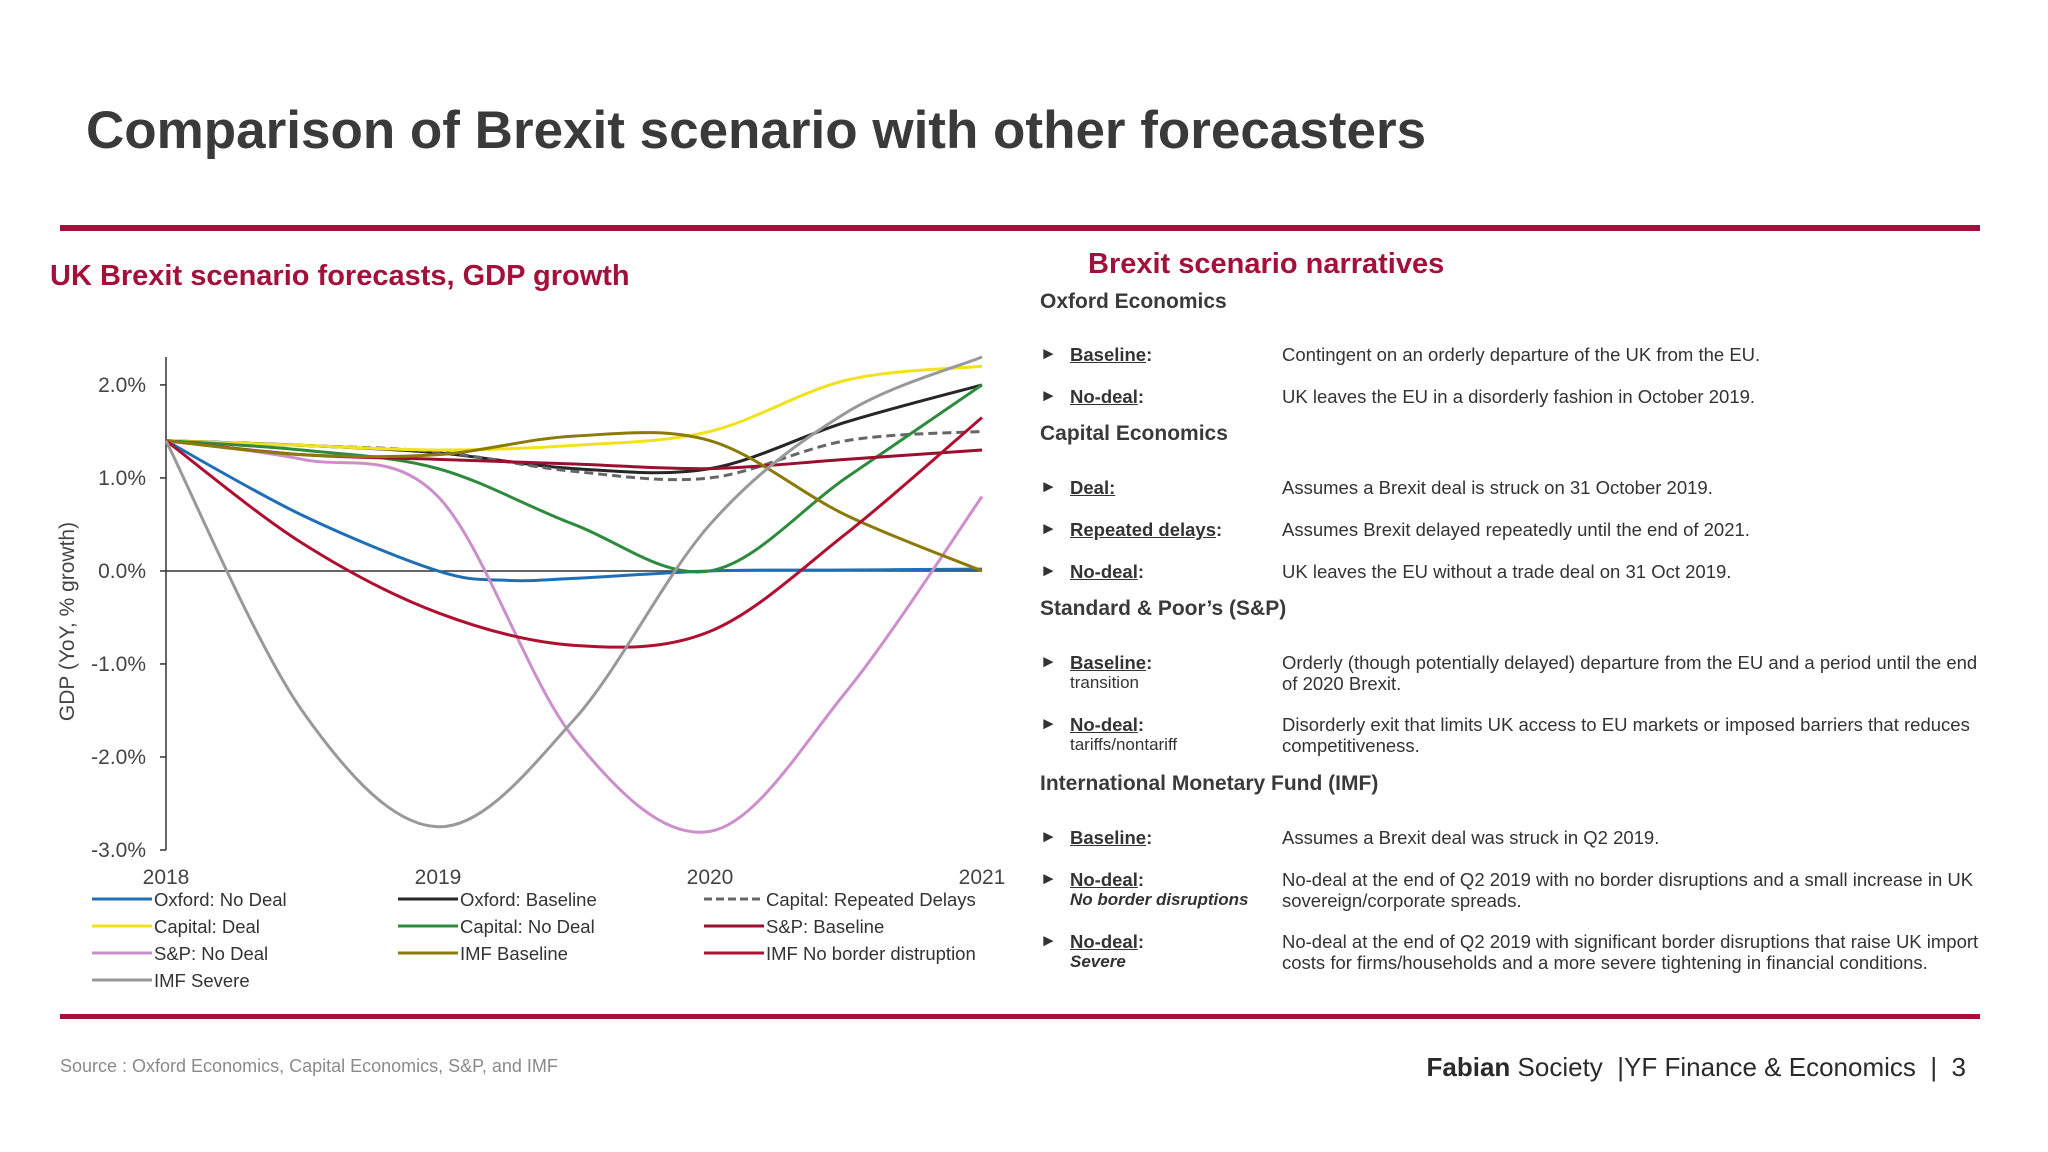 The width and height of the screenshot is (2048, 1152). What do you see at coordinates (1209, 783) in the screenshot?
I see `narrative-group-title: International Monetary Fund (IMF)` at bounding box center [1209, 783].